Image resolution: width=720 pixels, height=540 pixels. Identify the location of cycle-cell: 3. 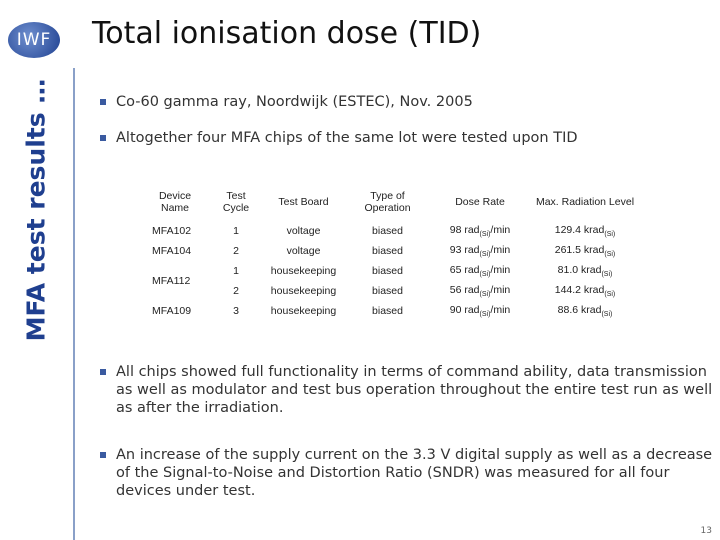
(236, 311).